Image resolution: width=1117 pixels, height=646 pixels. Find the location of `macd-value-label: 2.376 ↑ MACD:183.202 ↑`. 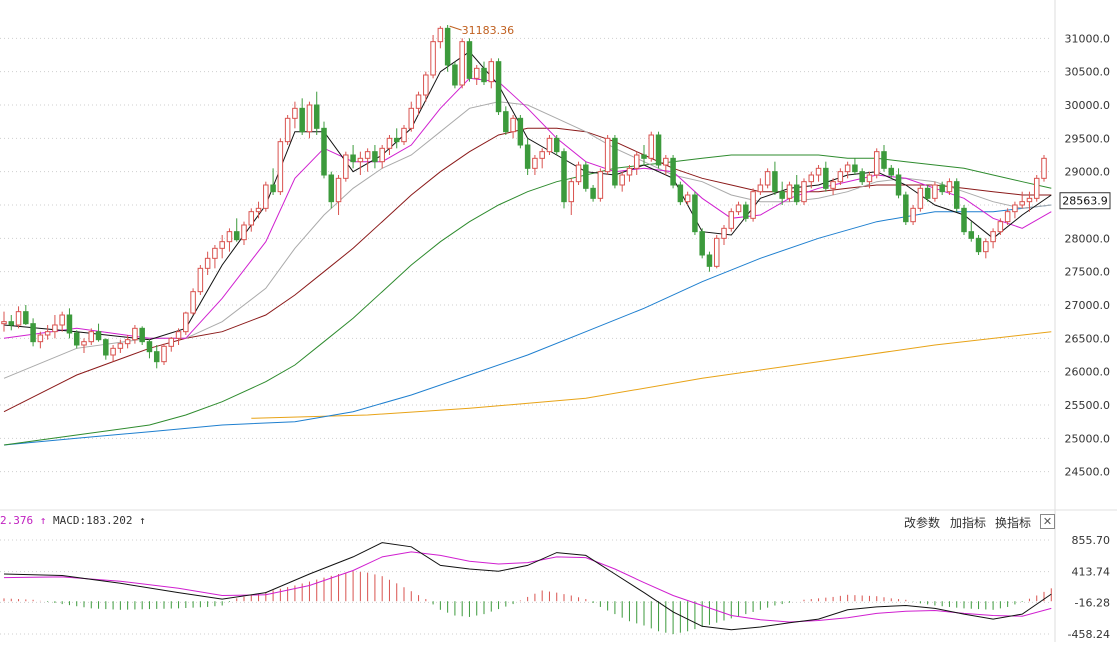

macd-value-label: 2.376 ↑ MACD:183.202 ↑ is located at coordinates (73, 520).